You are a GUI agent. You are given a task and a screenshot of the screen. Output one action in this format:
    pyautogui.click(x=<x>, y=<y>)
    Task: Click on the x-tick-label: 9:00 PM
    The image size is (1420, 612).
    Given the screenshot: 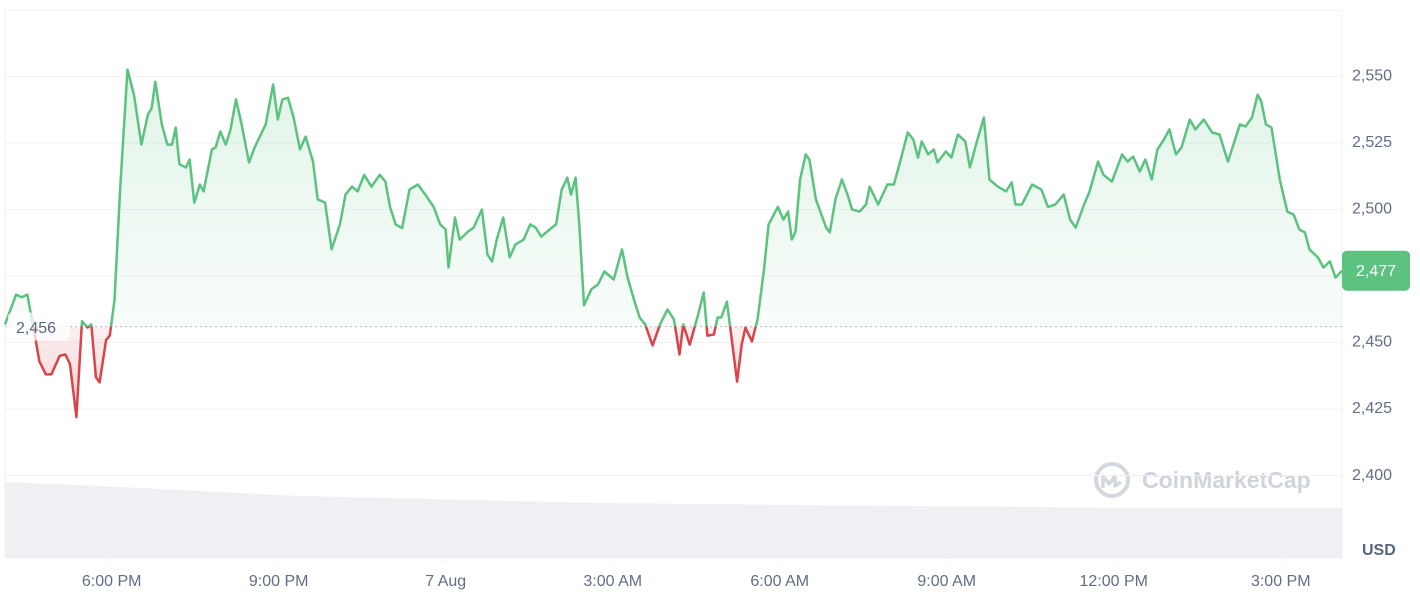 What is the action you would take?
    pyautogui.click(x=279, y=581)
    